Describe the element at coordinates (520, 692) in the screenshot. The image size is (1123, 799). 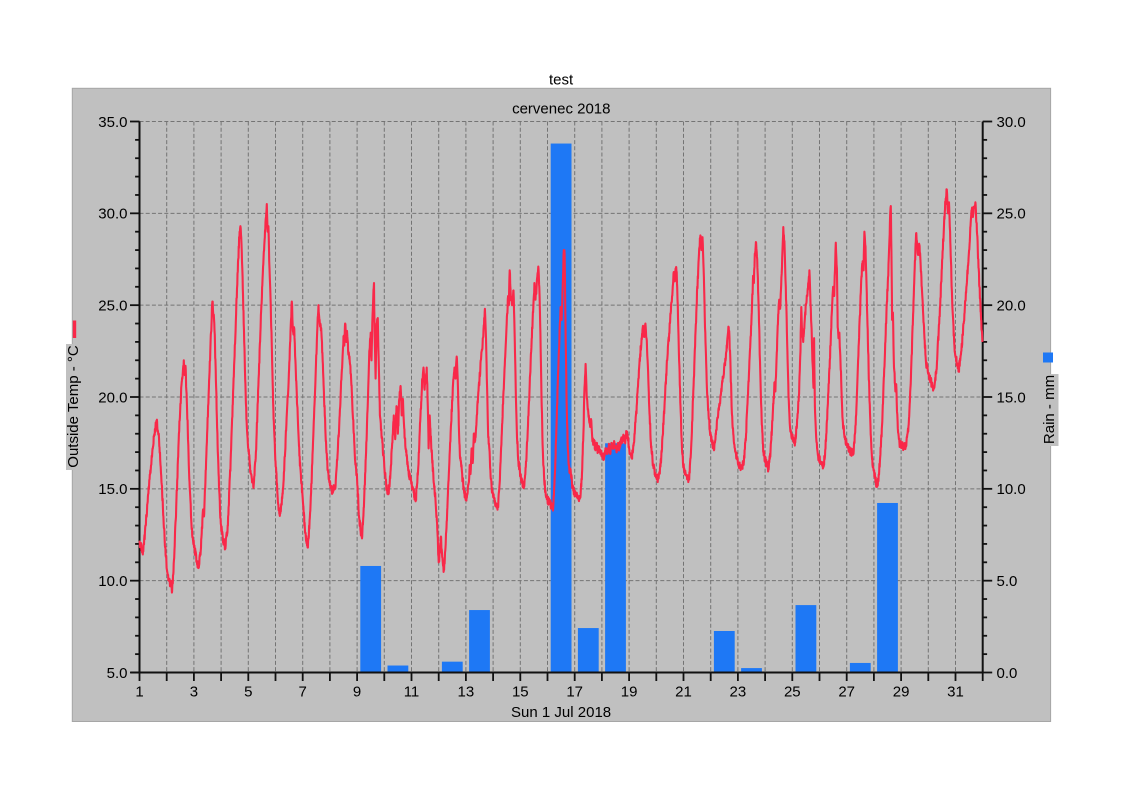
I see `svg-text: 15` at that location.